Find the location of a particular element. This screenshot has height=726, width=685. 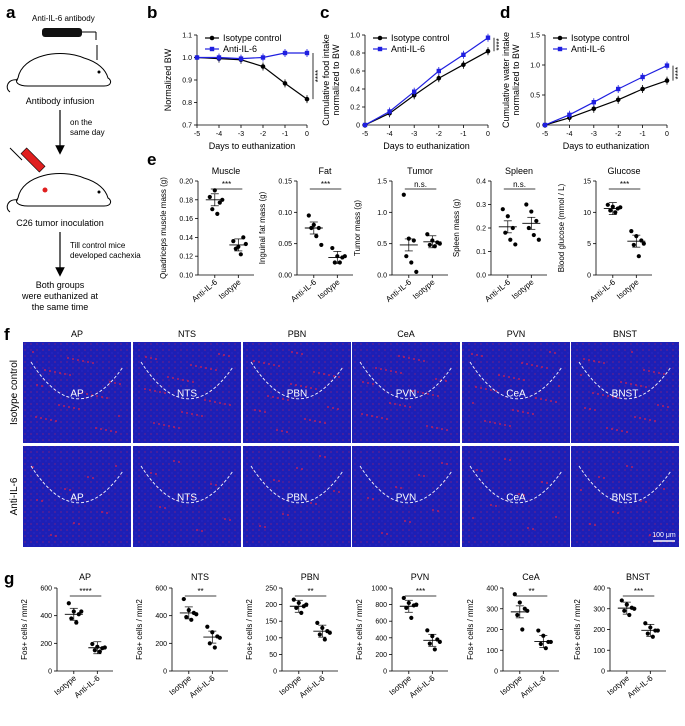

y-tick-label: 0.00 is located at coordinates (285, 276).